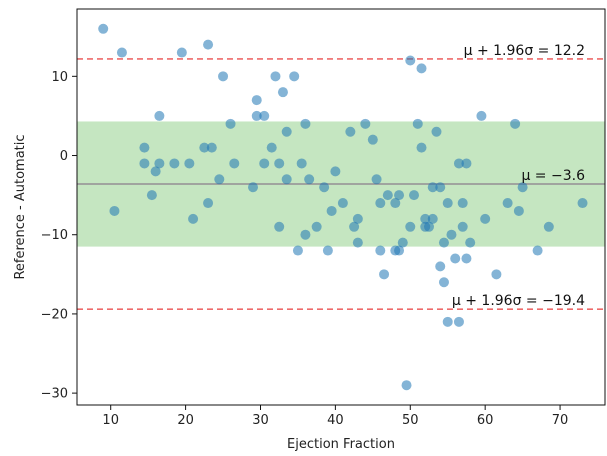 The image size is (607, 456). Describe the element at coordinates (560, 420) in the screenshot. I see `x-tick-label: 70` at that location.